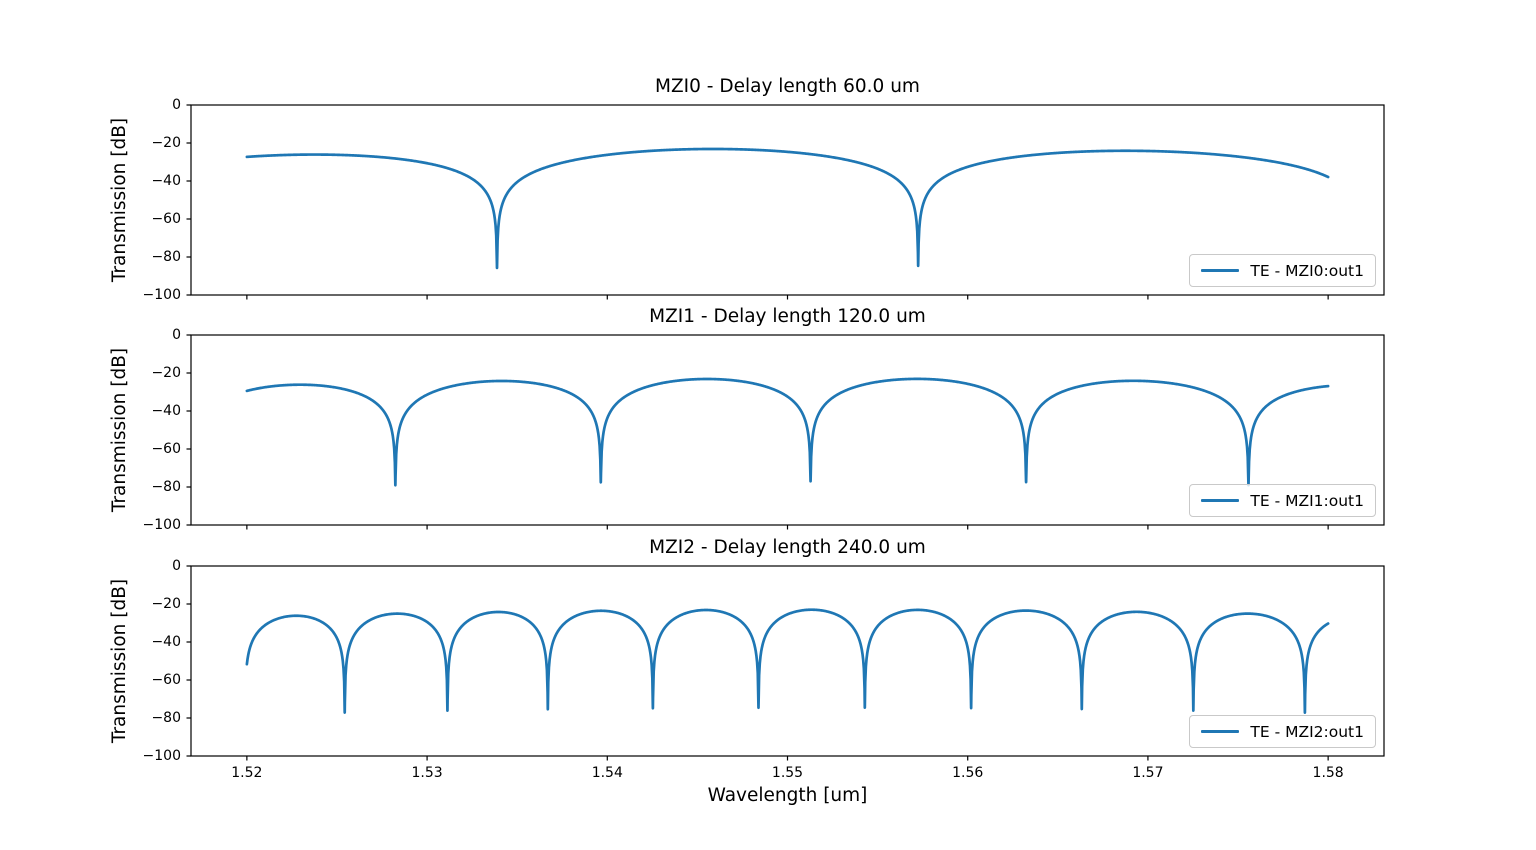 Image resolution: width=1536 pixels, height=850 pixels. What do you see at coordinates (968, 773) in the screenshot?
I see `x-tick-label: 1.56` at bounding box center [968, 773].